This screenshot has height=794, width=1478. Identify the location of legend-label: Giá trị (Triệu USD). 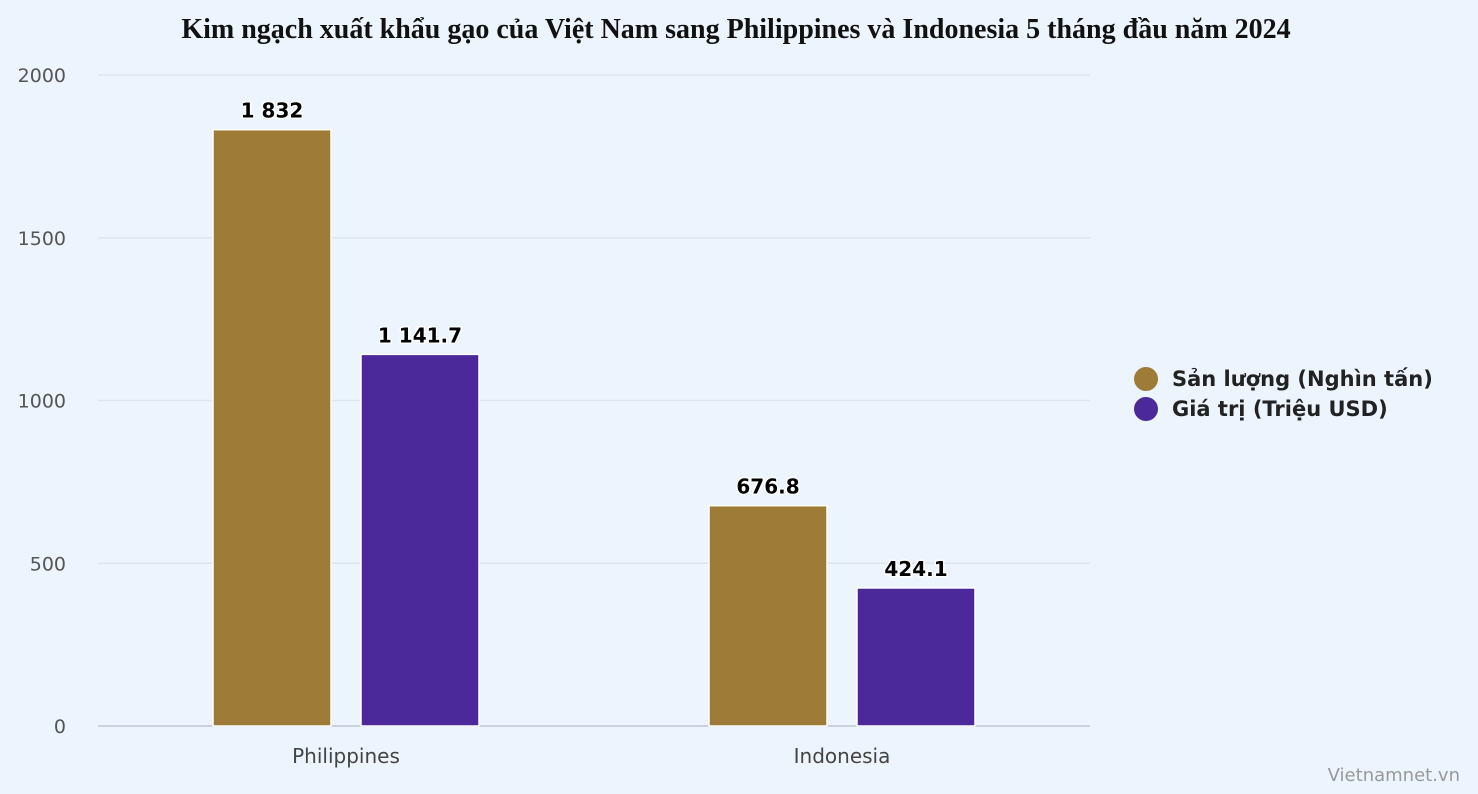
(1280, 409).